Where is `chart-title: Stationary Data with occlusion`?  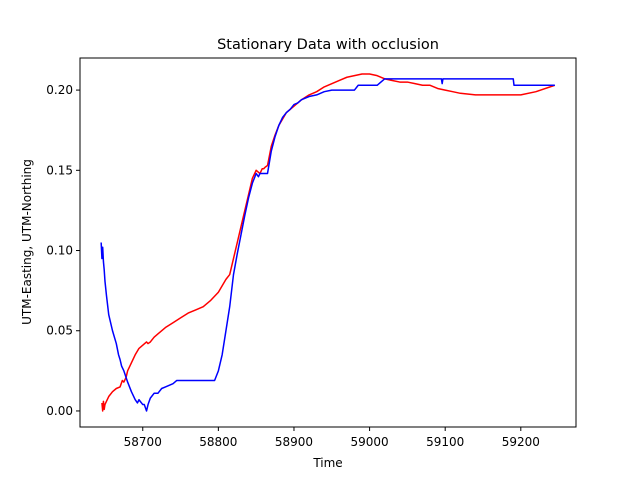 chart-title: Stationary Data with occlusion is located at coordinates (328, 45).